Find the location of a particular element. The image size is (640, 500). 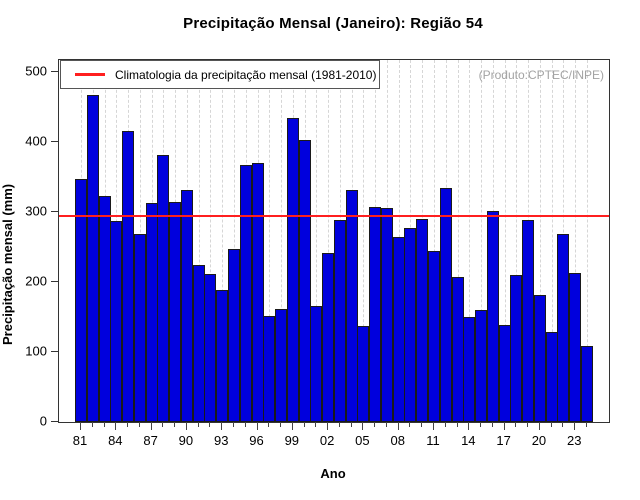

x-tick-2013 is located at coordinates (457, 424).